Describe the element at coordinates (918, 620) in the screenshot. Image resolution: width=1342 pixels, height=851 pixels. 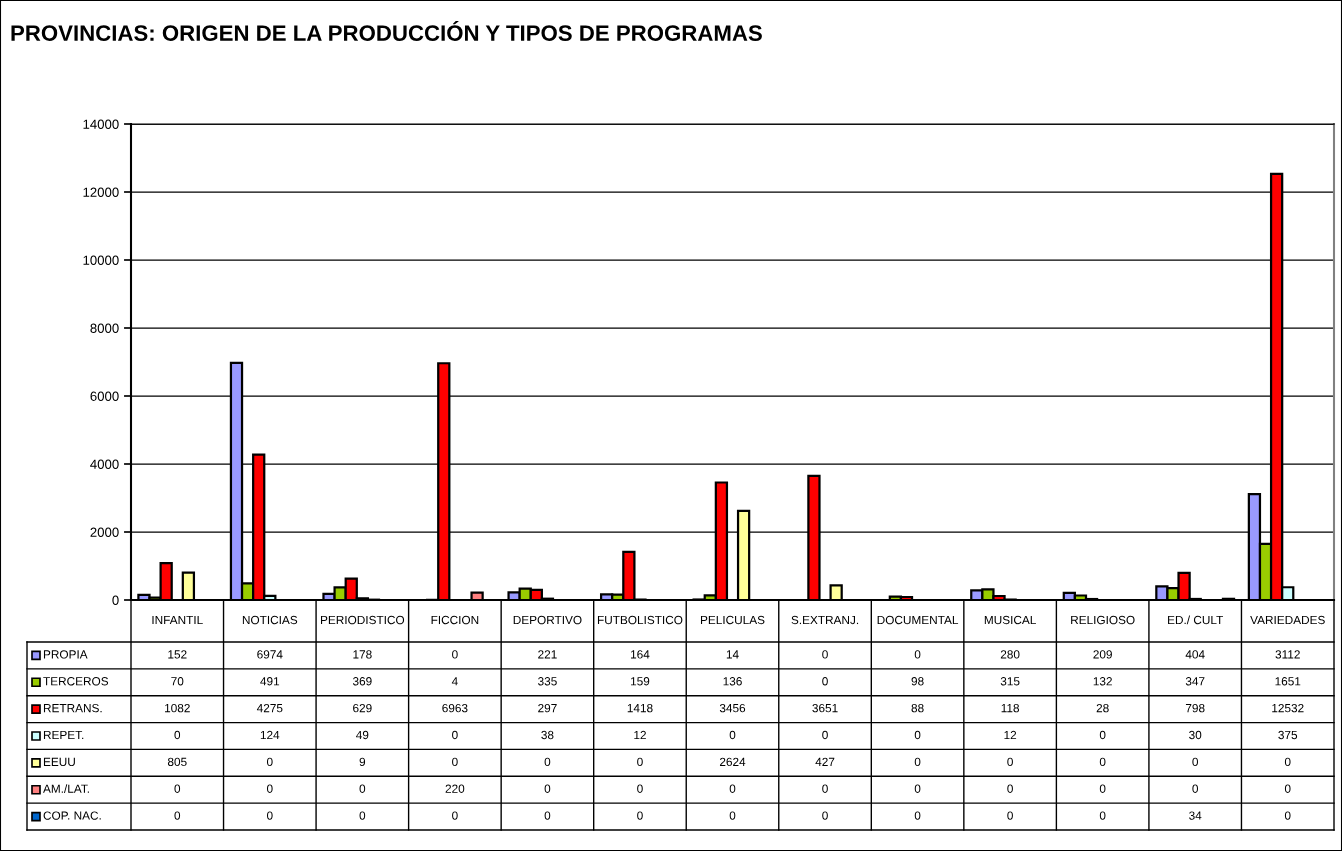
I see `x-tick-label: DOCUMENTAL` at that location.